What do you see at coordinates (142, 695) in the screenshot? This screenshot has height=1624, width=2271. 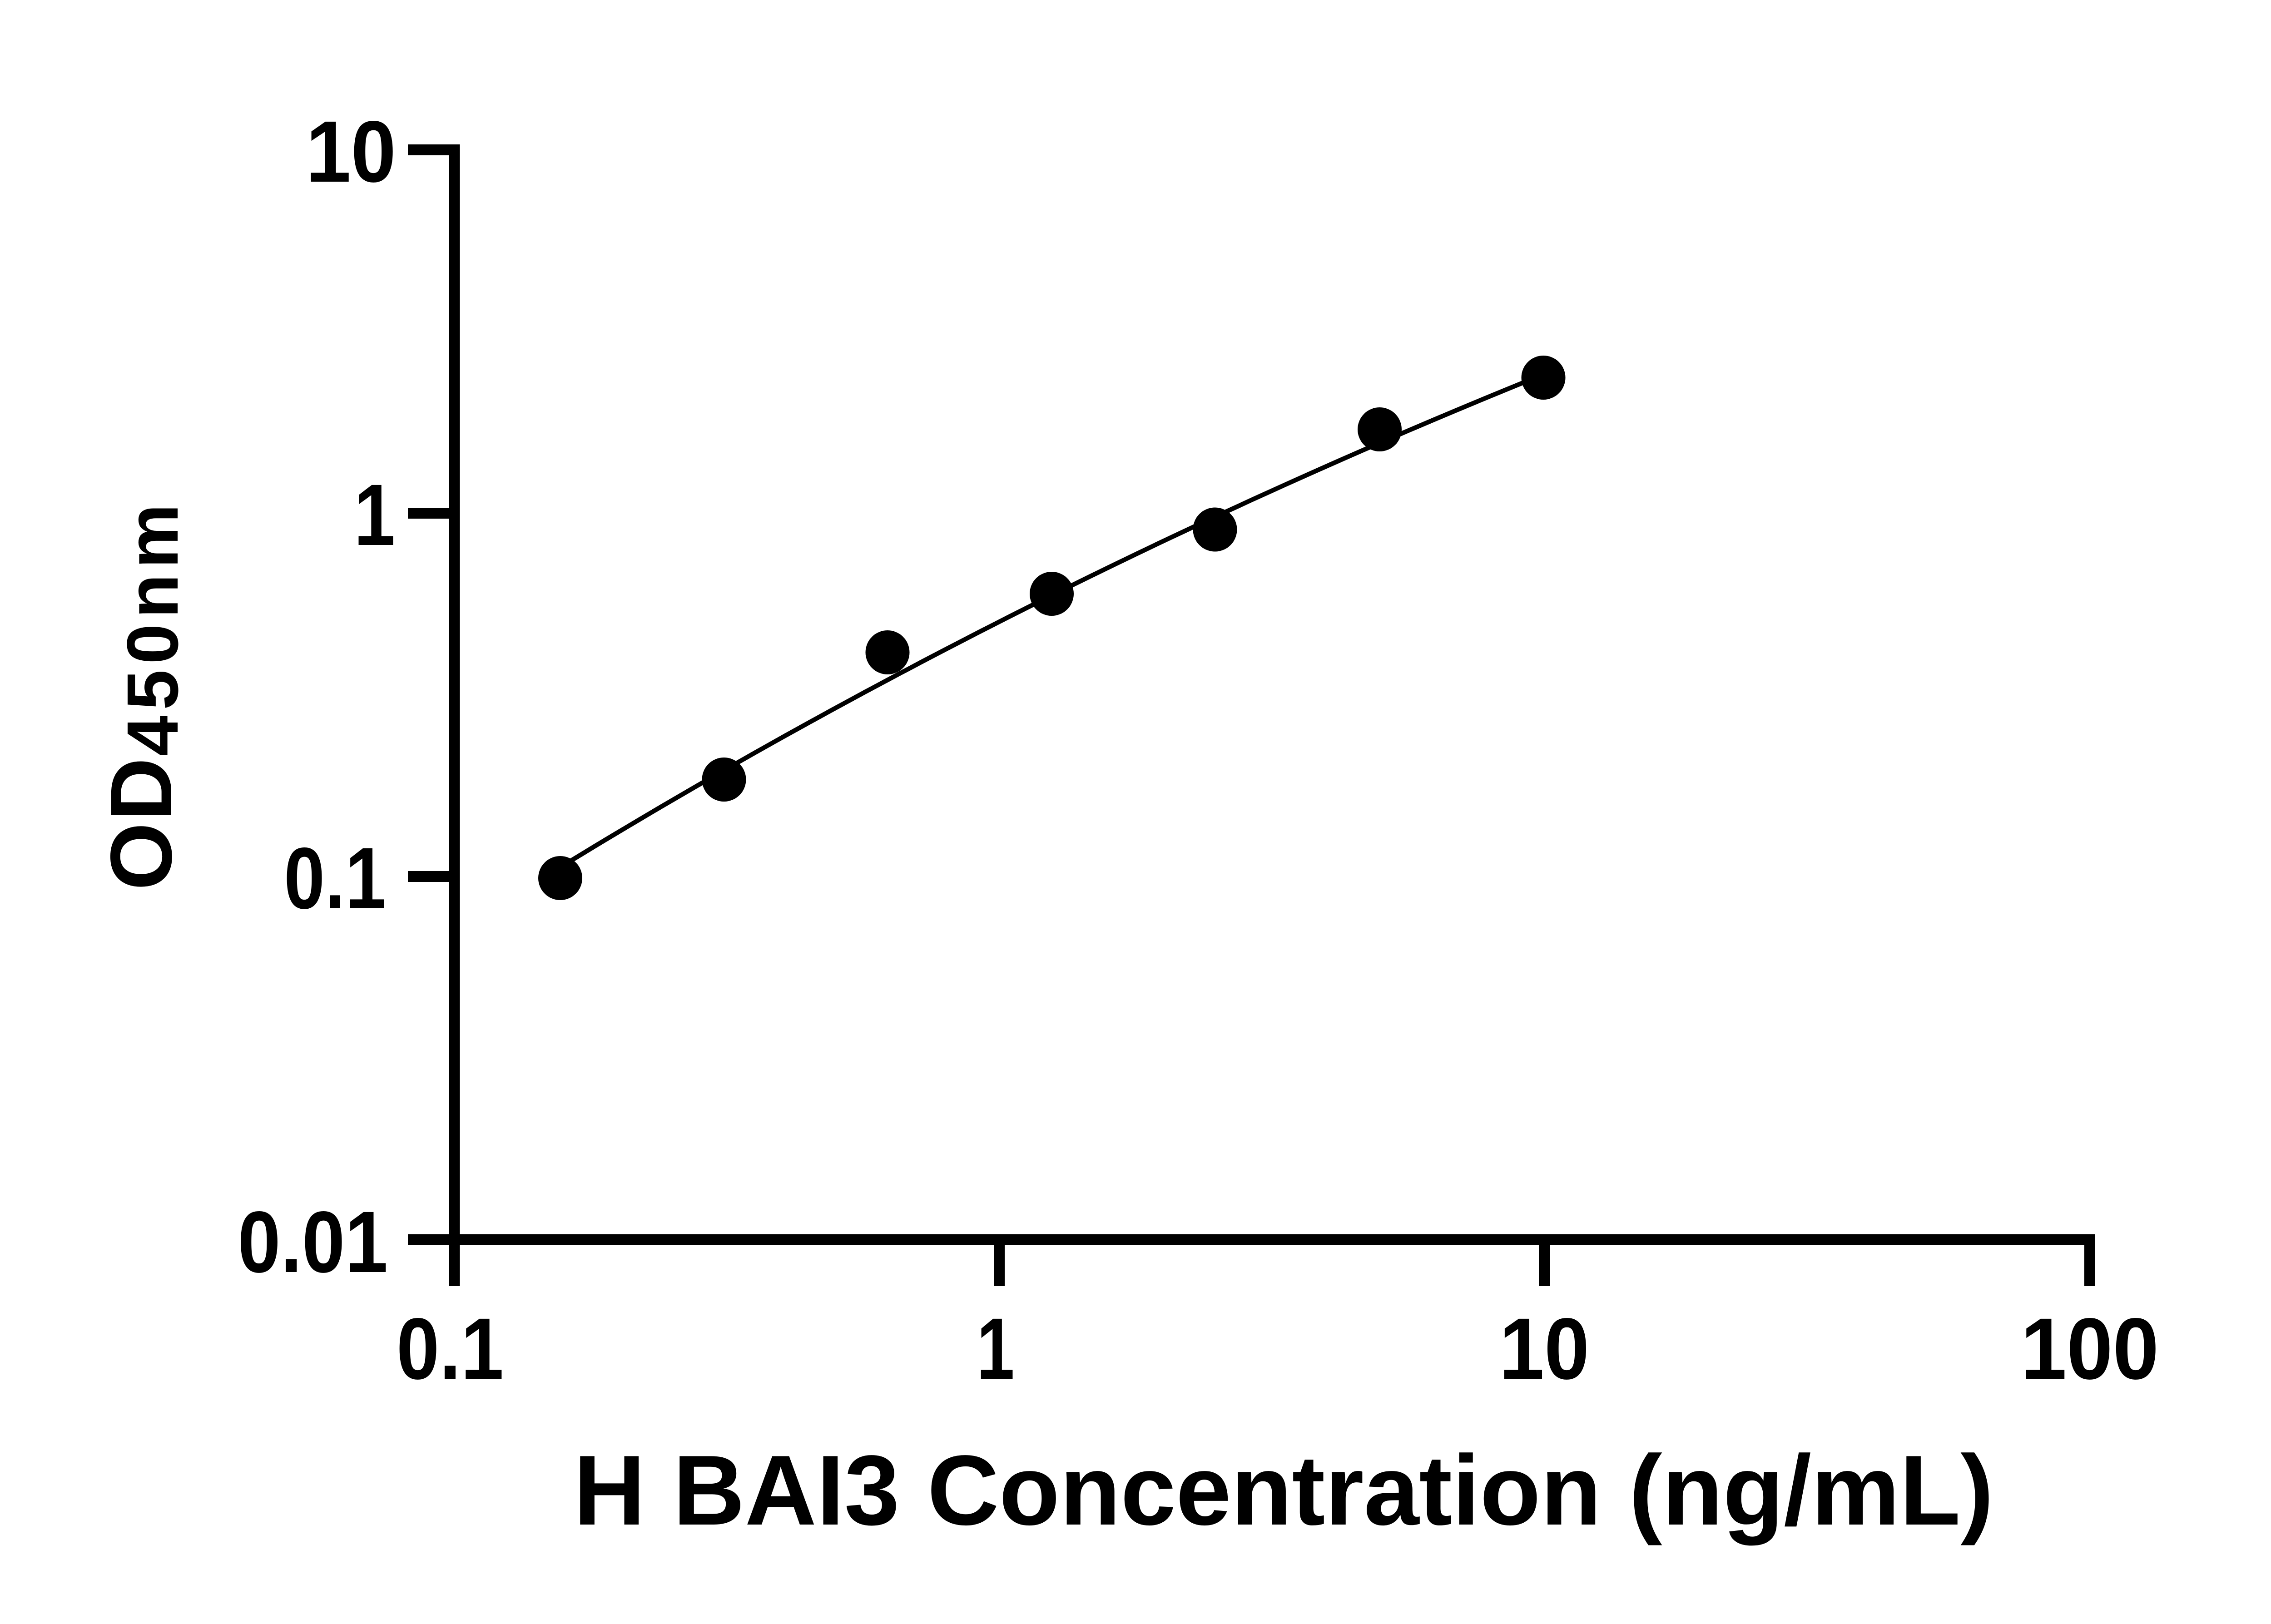 I see `svg-text: OD450nm` at bounding box center [142, 695].